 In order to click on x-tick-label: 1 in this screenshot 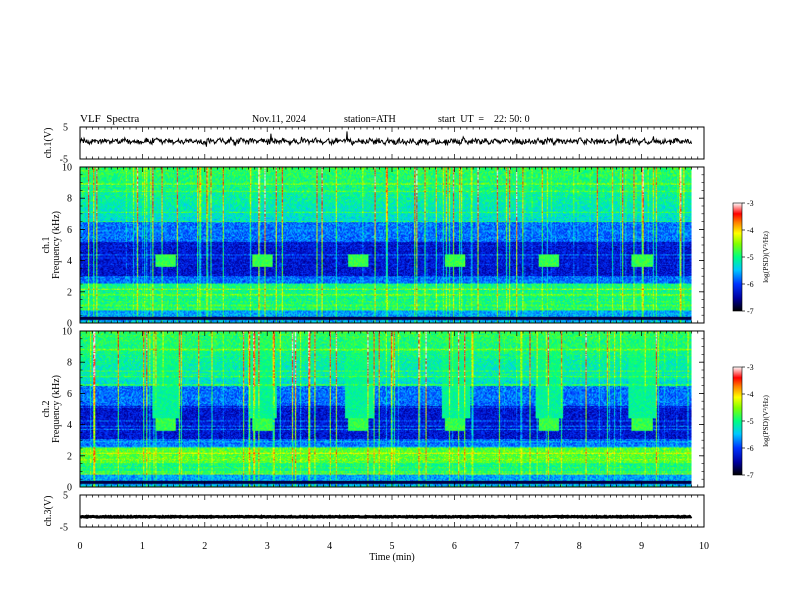, I will do `click(142, 546)`.